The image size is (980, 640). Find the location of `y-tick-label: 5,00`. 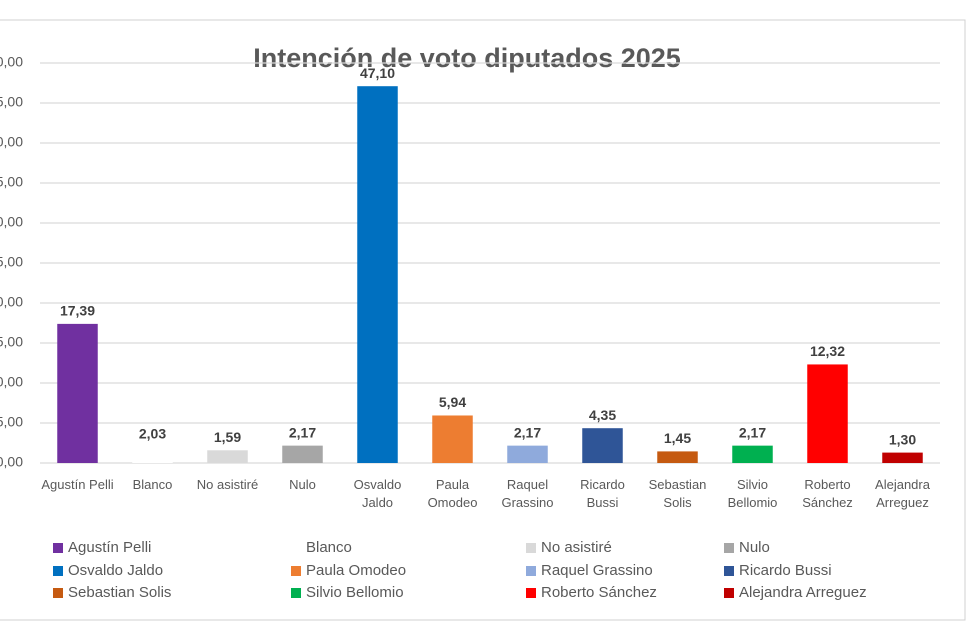

y-tick-label: 5,00 is located at coordinates (11, 422).